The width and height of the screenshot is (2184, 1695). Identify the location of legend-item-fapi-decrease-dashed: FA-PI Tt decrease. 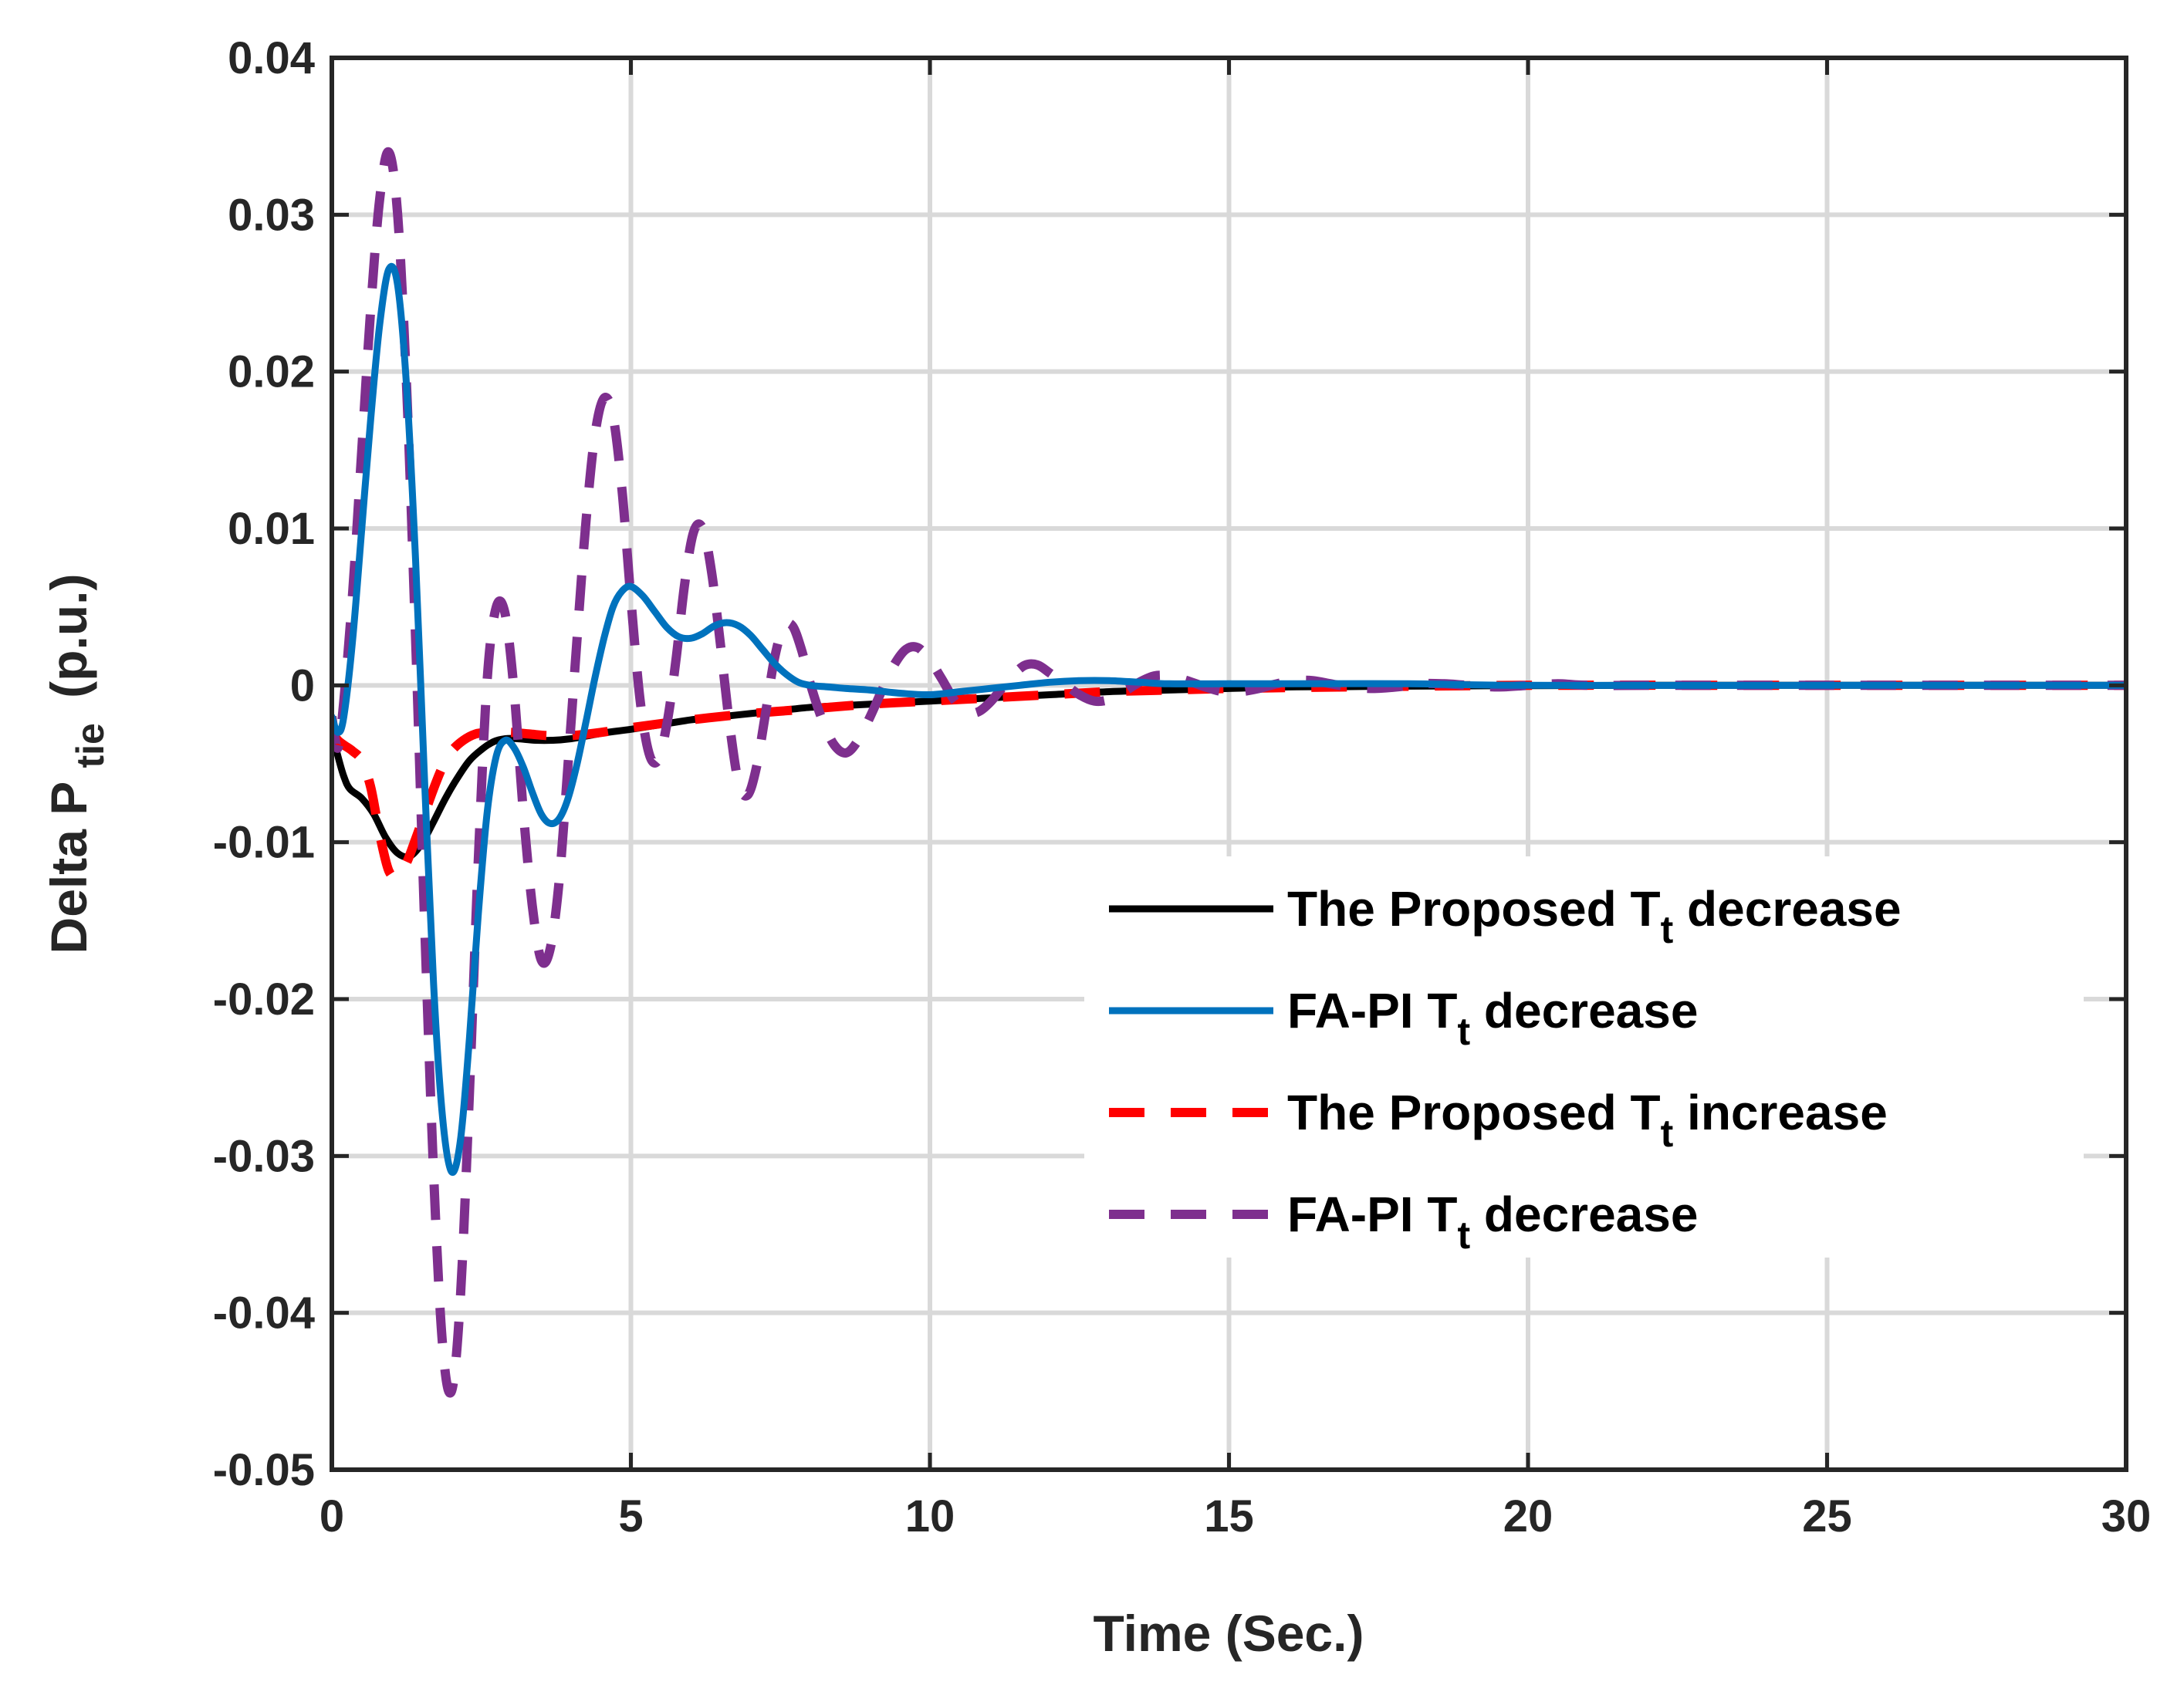
(1403, 1222).